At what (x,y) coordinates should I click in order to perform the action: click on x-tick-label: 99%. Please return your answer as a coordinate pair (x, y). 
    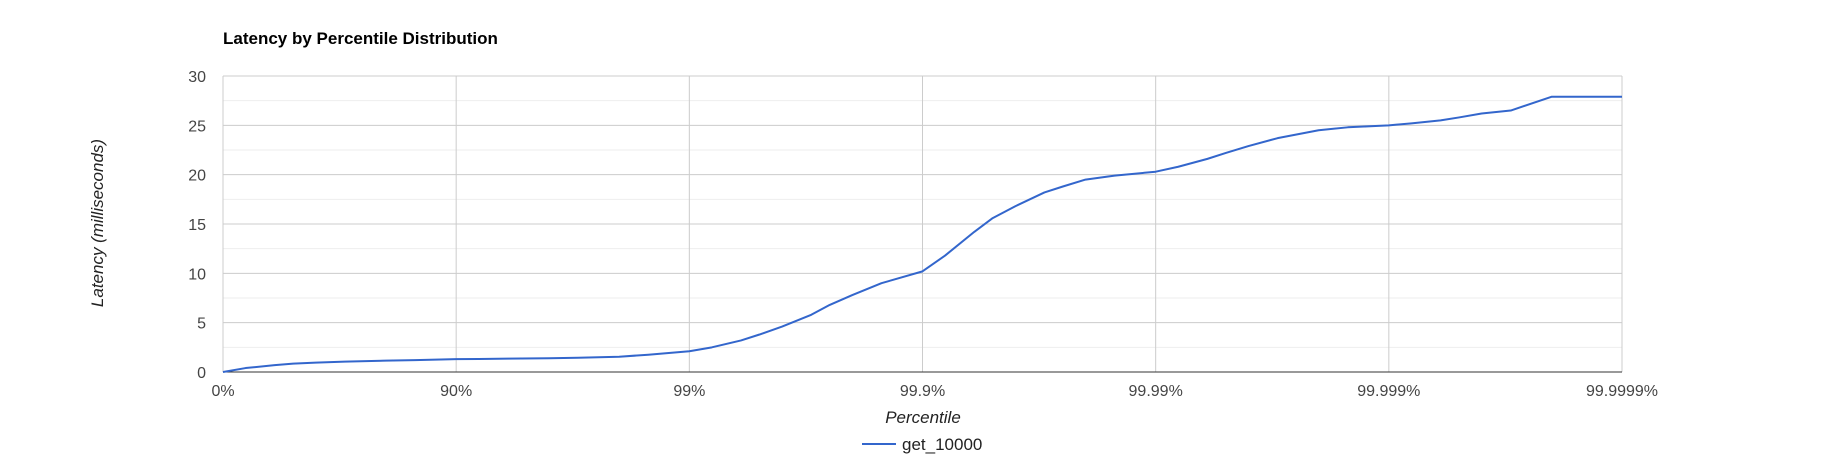
    Looking at the image, I should click on (689, 391).